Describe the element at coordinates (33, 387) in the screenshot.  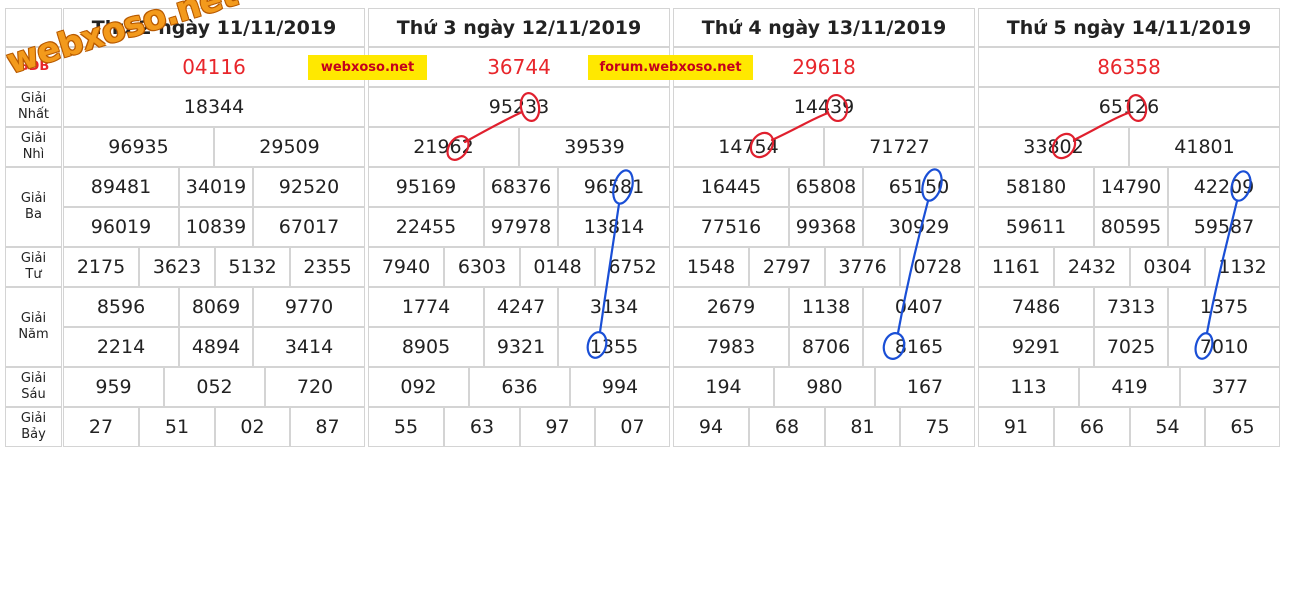
I see `label-sixth-prize: Giải Sáu` at that location.